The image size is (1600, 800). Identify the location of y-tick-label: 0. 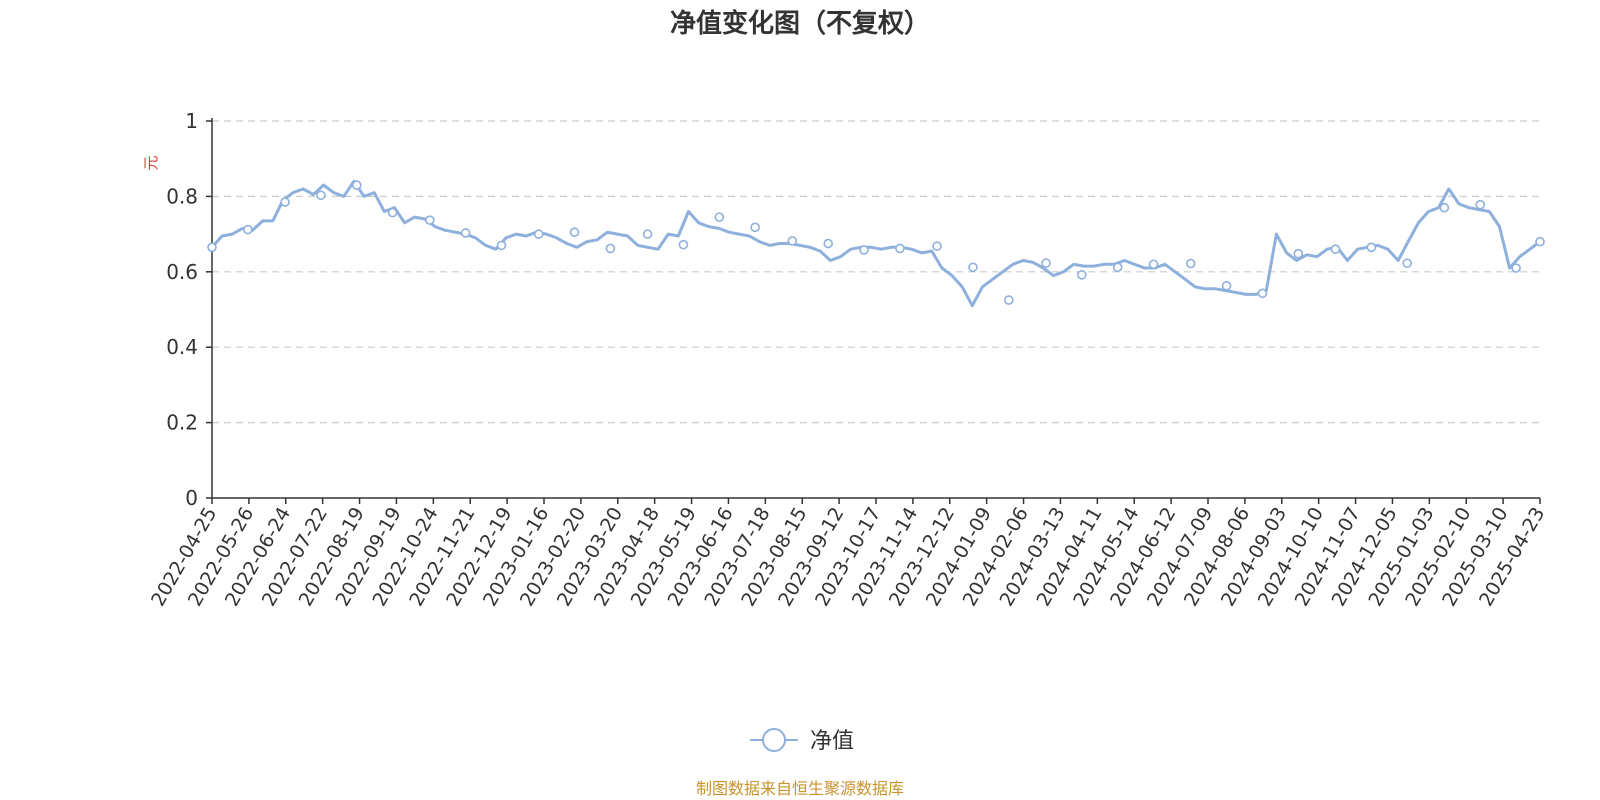
(191, 498).